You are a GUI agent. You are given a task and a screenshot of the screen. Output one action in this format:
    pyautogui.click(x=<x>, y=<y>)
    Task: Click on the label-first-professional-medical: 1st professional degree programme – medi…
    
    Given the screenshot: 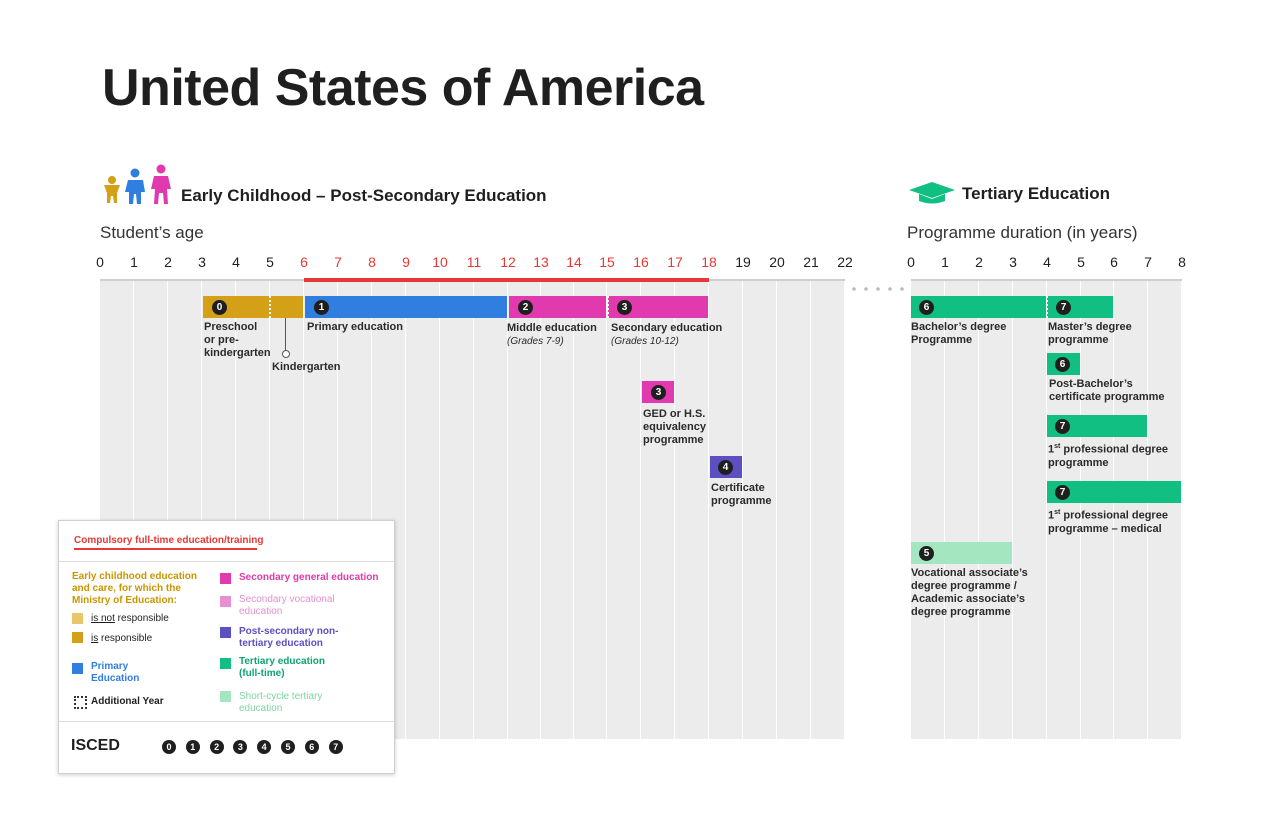 What is the action you would take?
    pyautogui.click(x=1108, y=522)
    